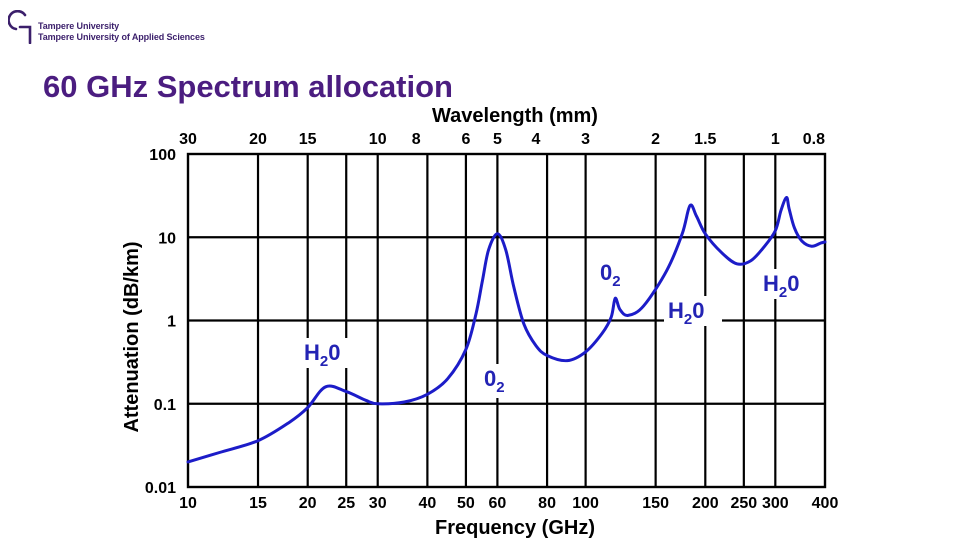 The image size is (960, 540). What do you see at coordinates (165, 405) in the screenshot?
I see `y-tick-label: 0.1` at bounding box center [165, 405].